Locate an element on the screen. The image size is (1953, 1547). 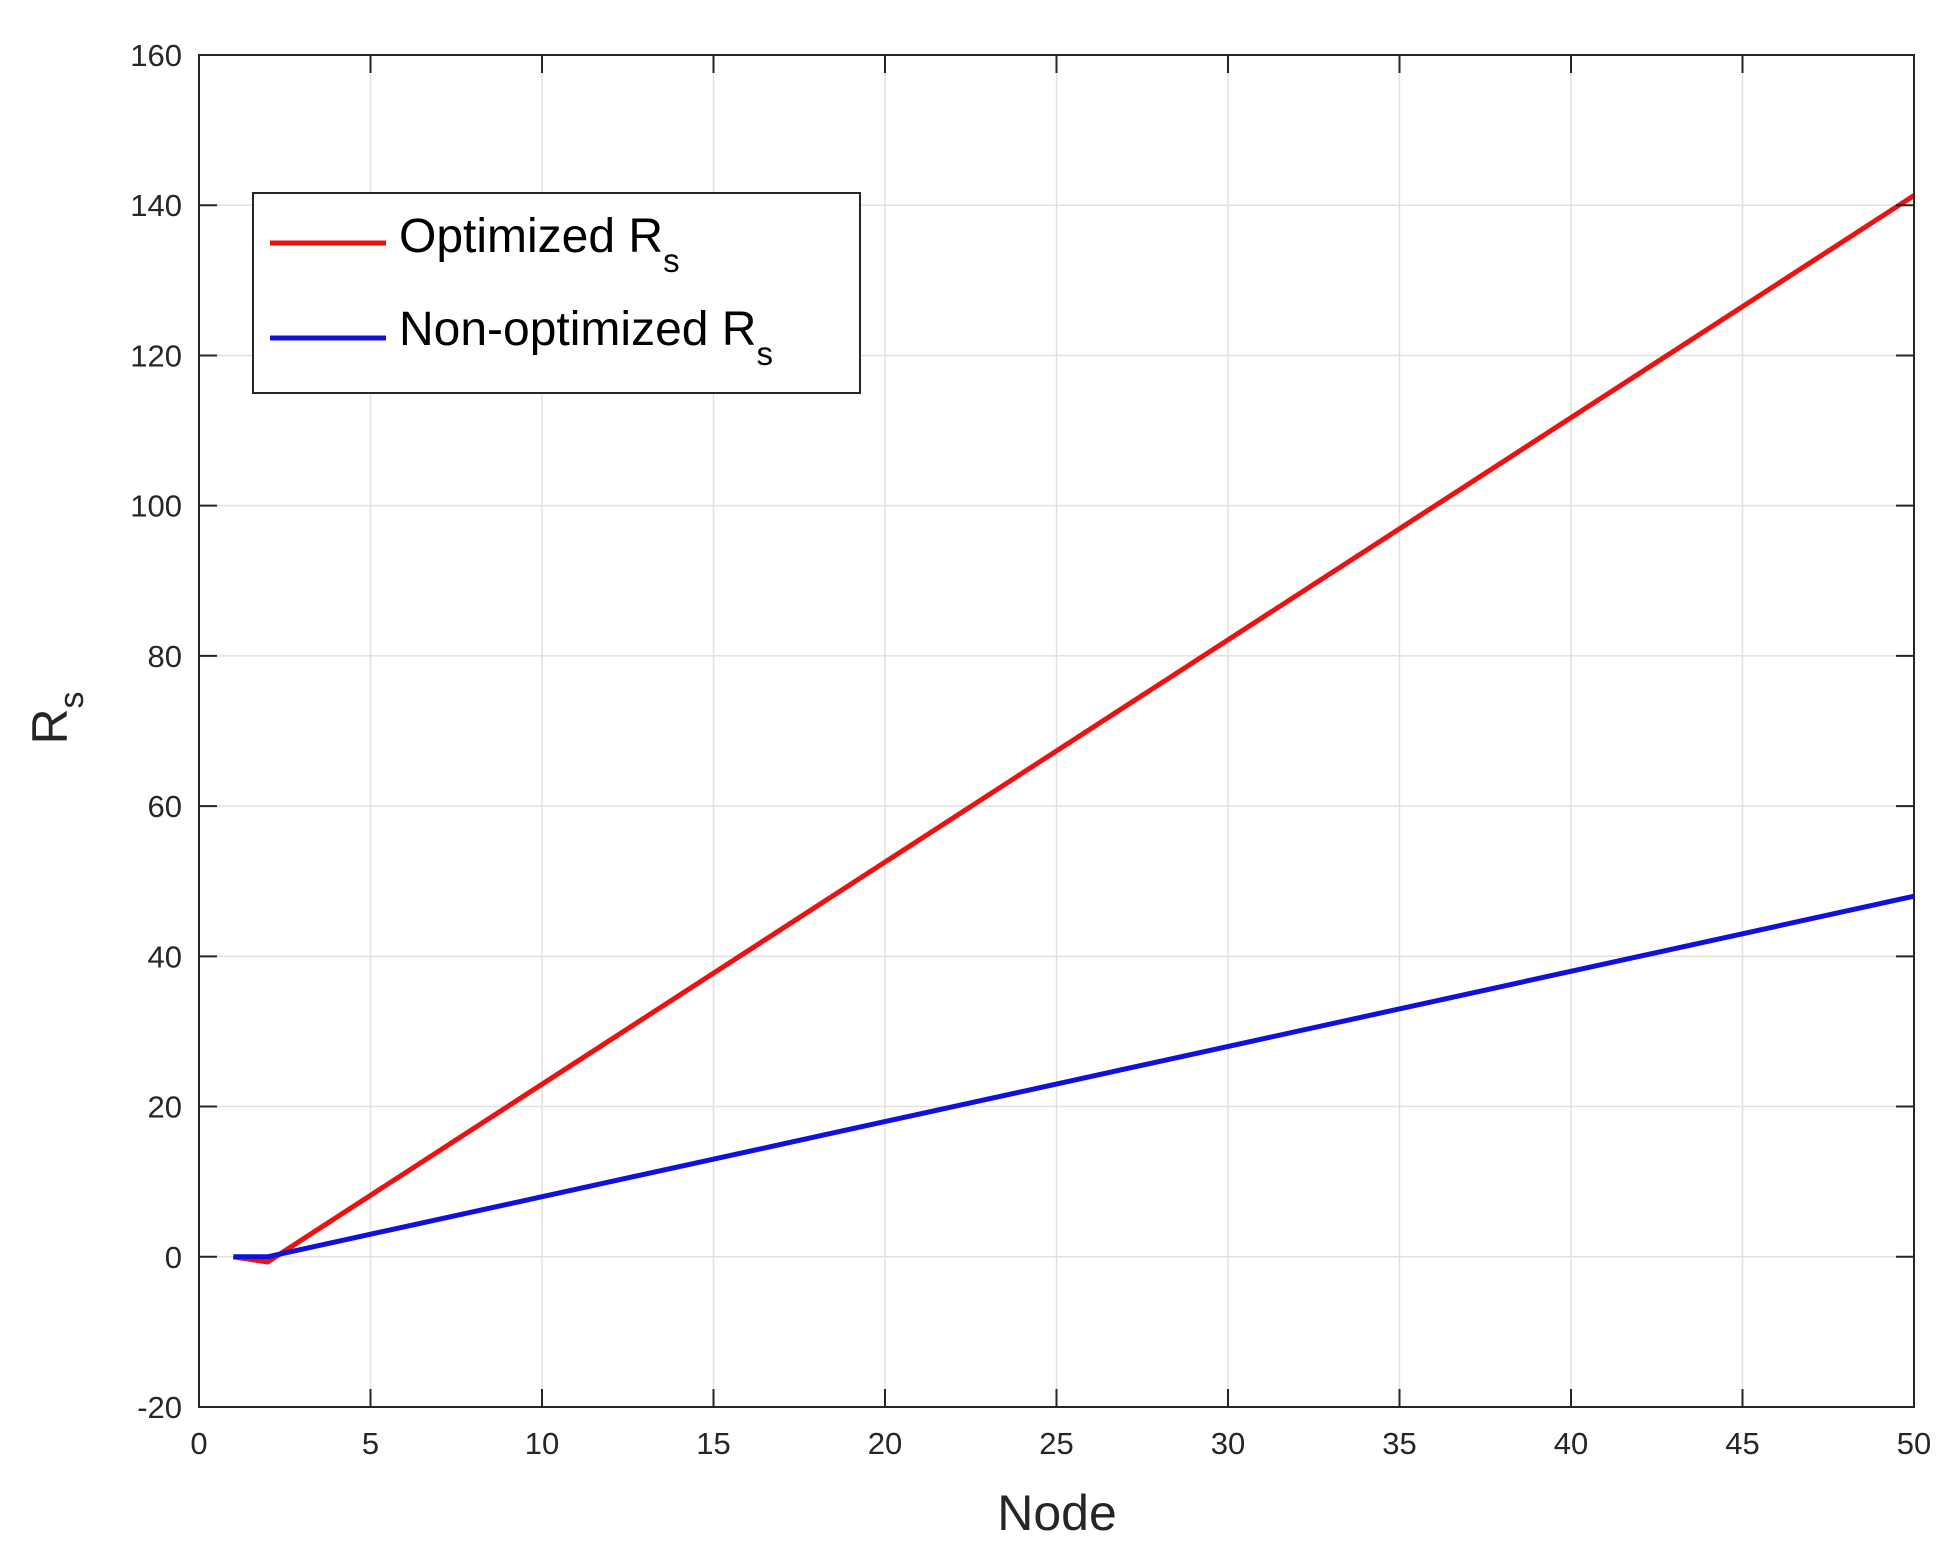
y-tick-label: 160 is located at coordinates (156, 55).